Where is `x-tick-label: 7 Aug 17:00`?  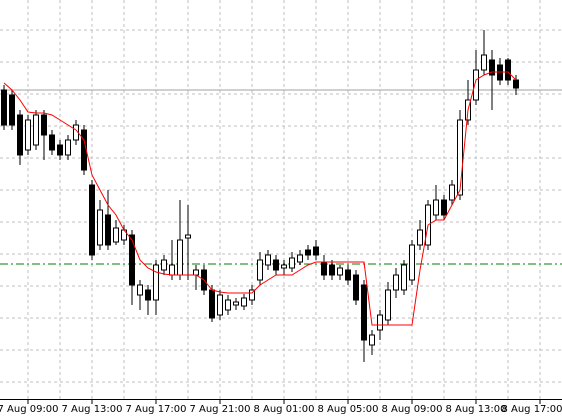
x-tick-label: 7 Aug 17:00 is located at coordinates (155, 409).